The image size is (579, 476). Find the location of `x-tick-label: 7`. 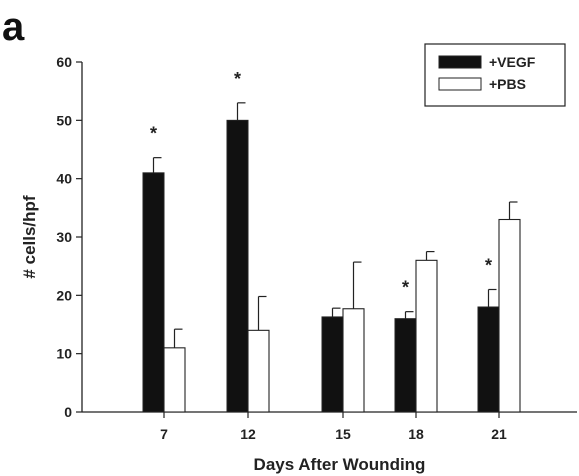

x-tick-label: 7 is located at coordinates (164, 434).